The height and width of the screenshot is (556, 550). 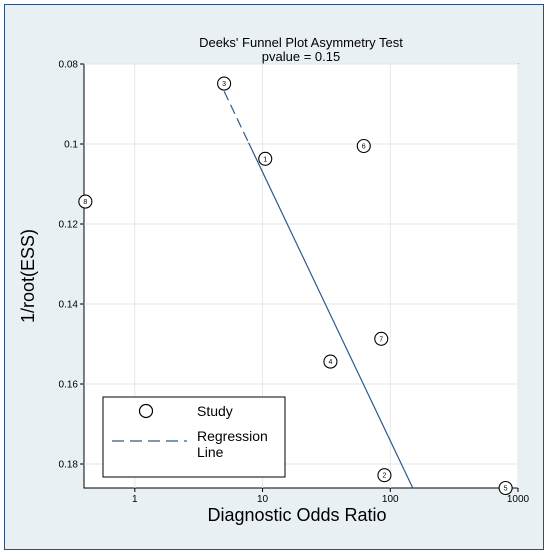 I want to click on x-axis-ticks: 1 10 100 1000, so click(x=331, y=496).